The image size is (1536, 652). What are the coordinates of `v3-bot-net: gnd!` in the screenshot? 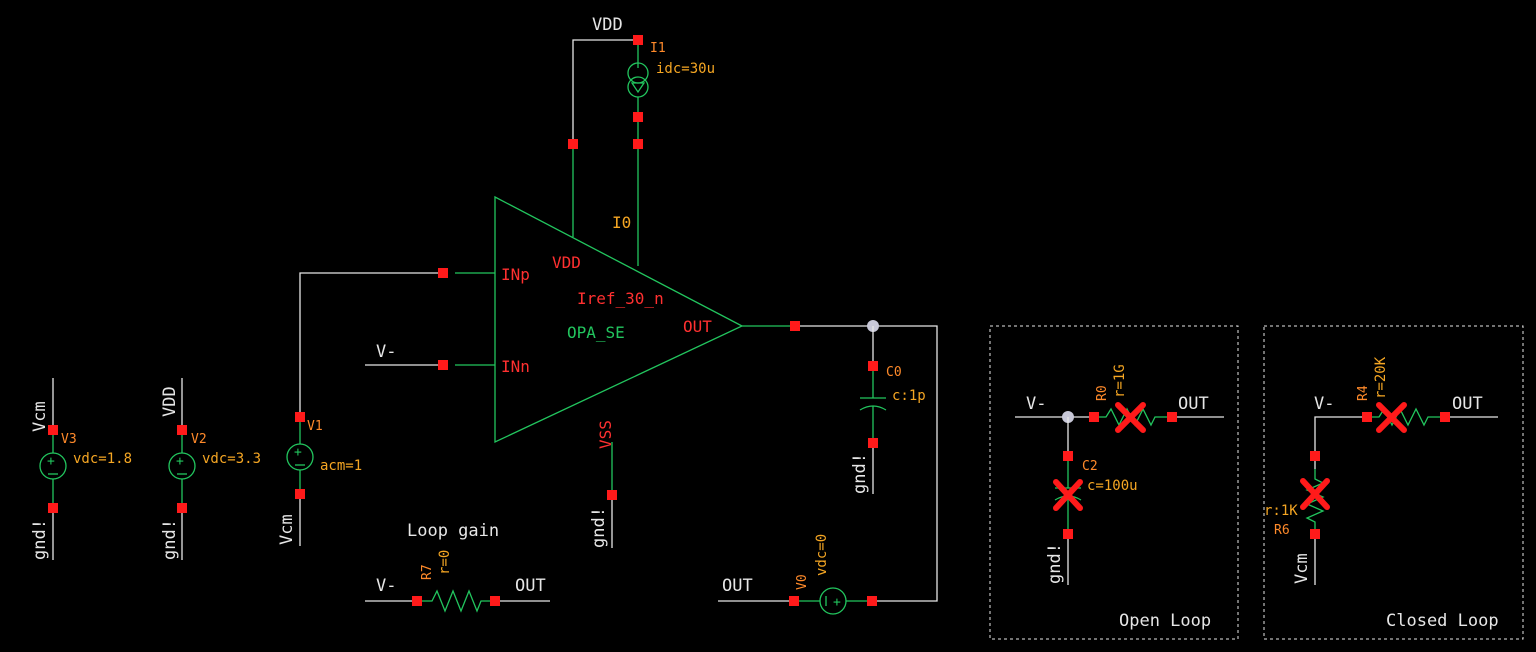 It's located at (40, 539).